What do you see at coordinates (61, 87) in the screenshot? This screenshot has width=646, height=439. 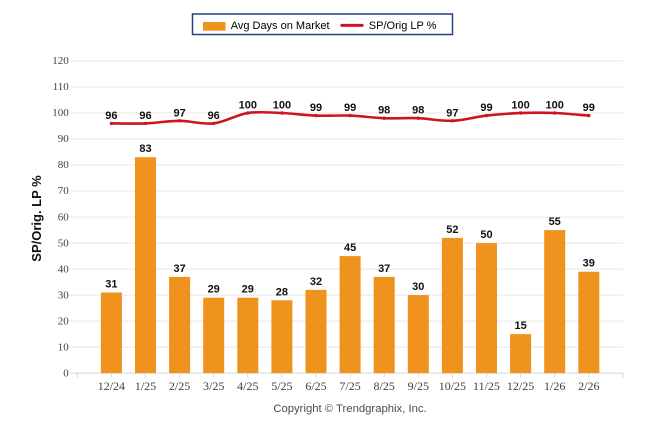 I see `svg-text: 110` at bounding box center [61, 87].